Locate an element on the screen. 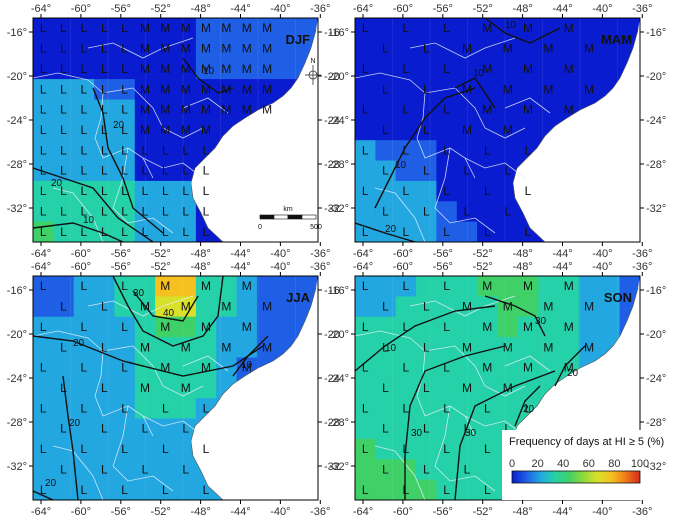  compass-label: N is located at coordinates (312, 61).